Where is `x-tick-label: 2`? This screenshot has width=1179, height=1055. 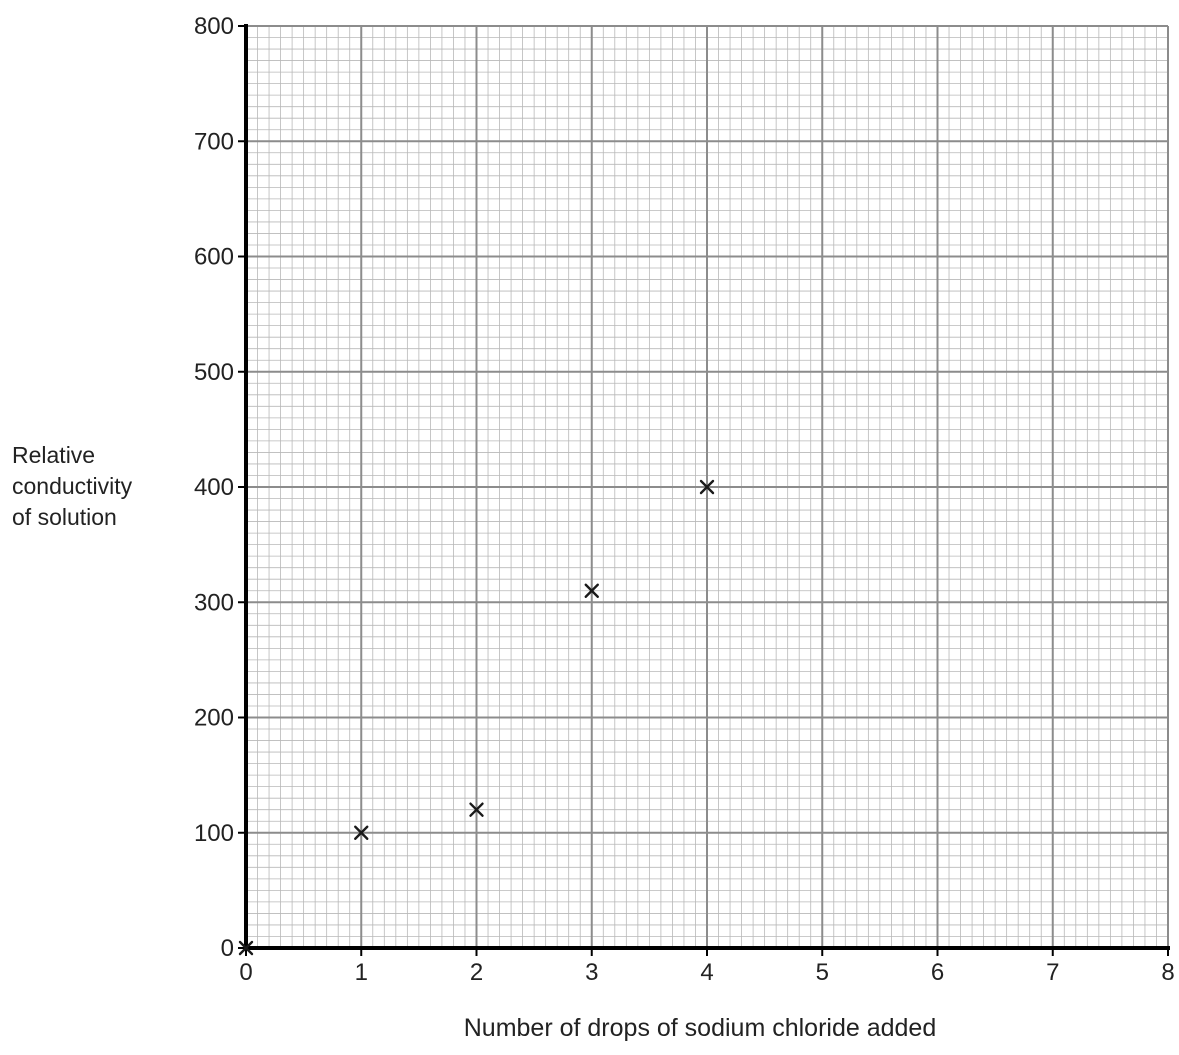 x-tick-label: 2 is located at coordinates (476, 972).